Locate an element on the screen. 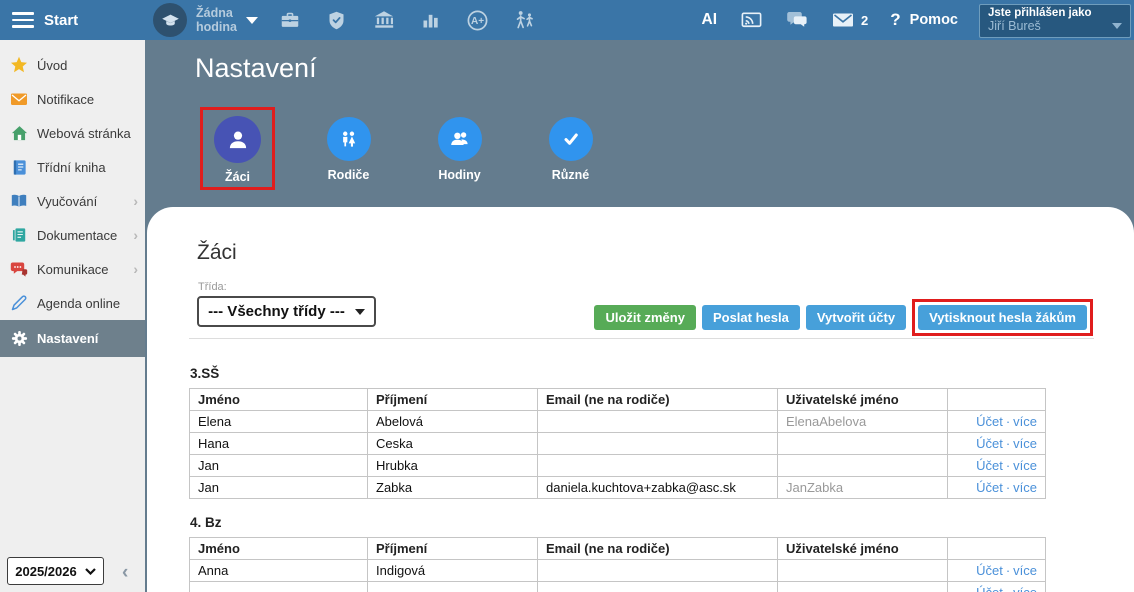 This screenshot has width=1134, height=592. sidebar-item-notifikace: Notifikace is located at coordinates (72, 99).